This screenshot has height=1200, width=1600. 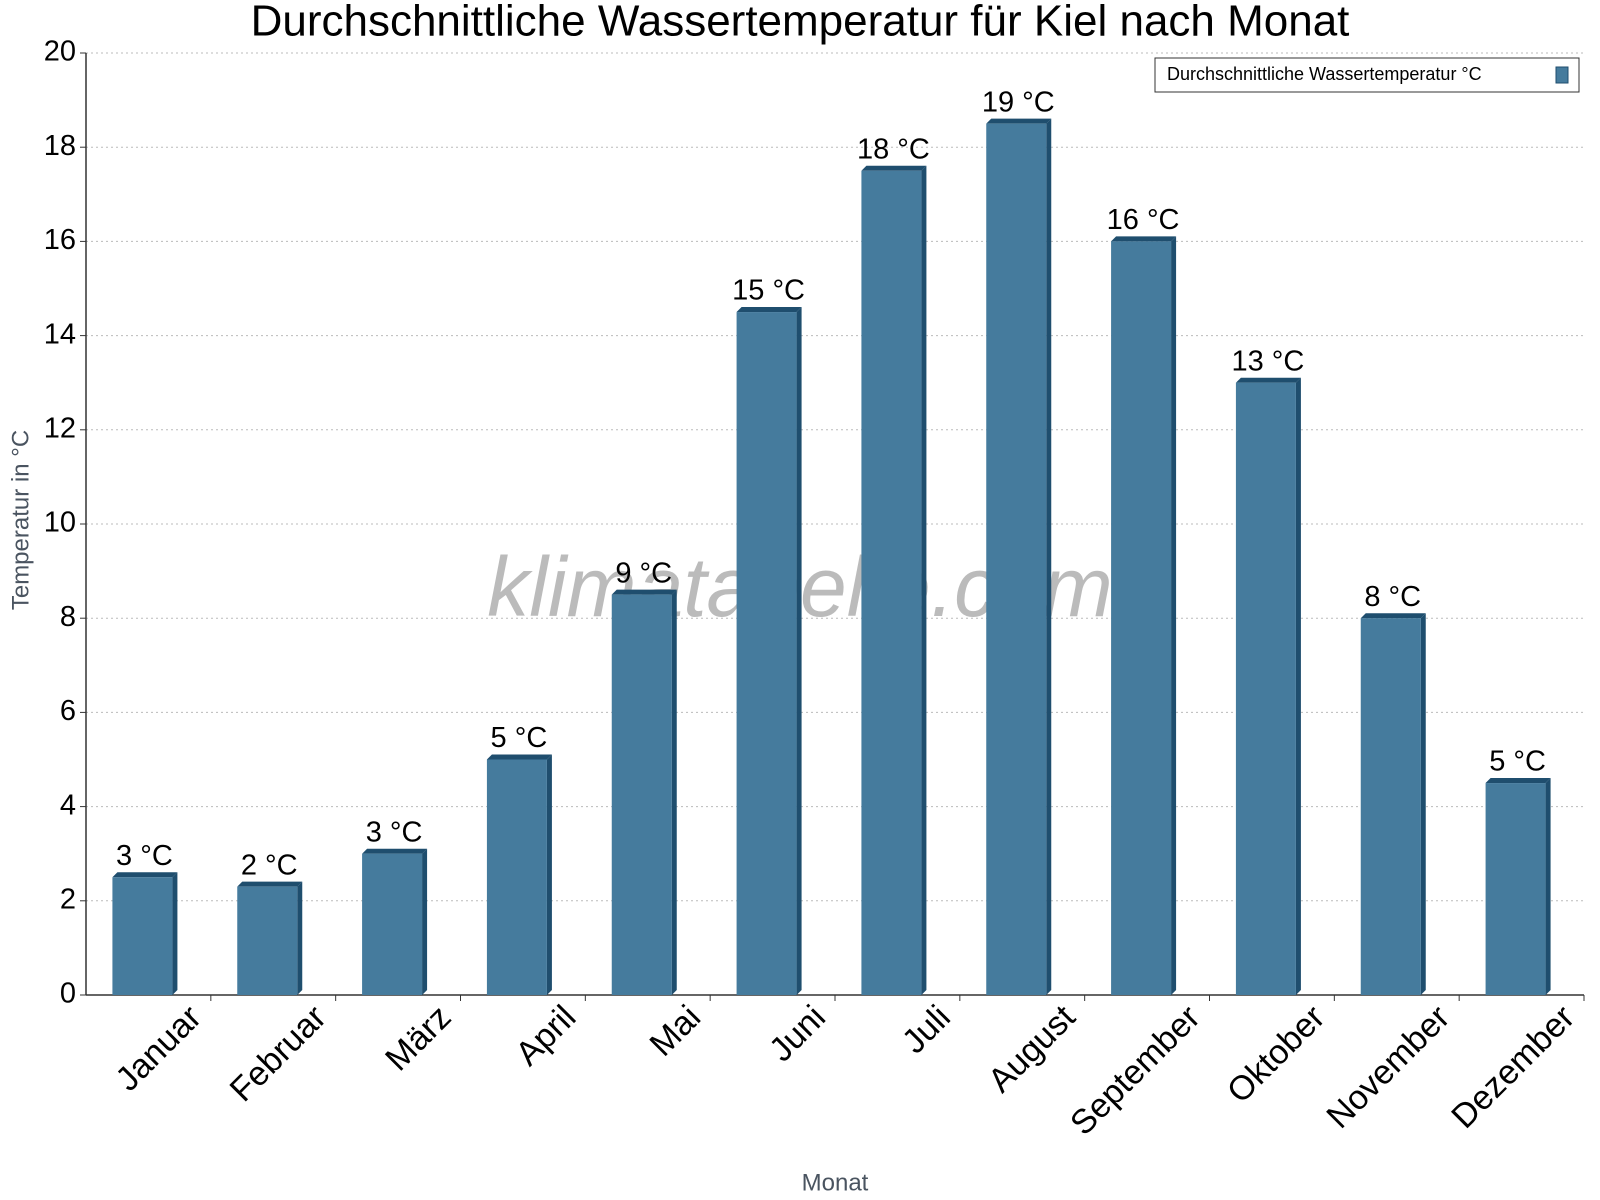 I want to click on value-label: 9 °C, so click(x=643, y=573).